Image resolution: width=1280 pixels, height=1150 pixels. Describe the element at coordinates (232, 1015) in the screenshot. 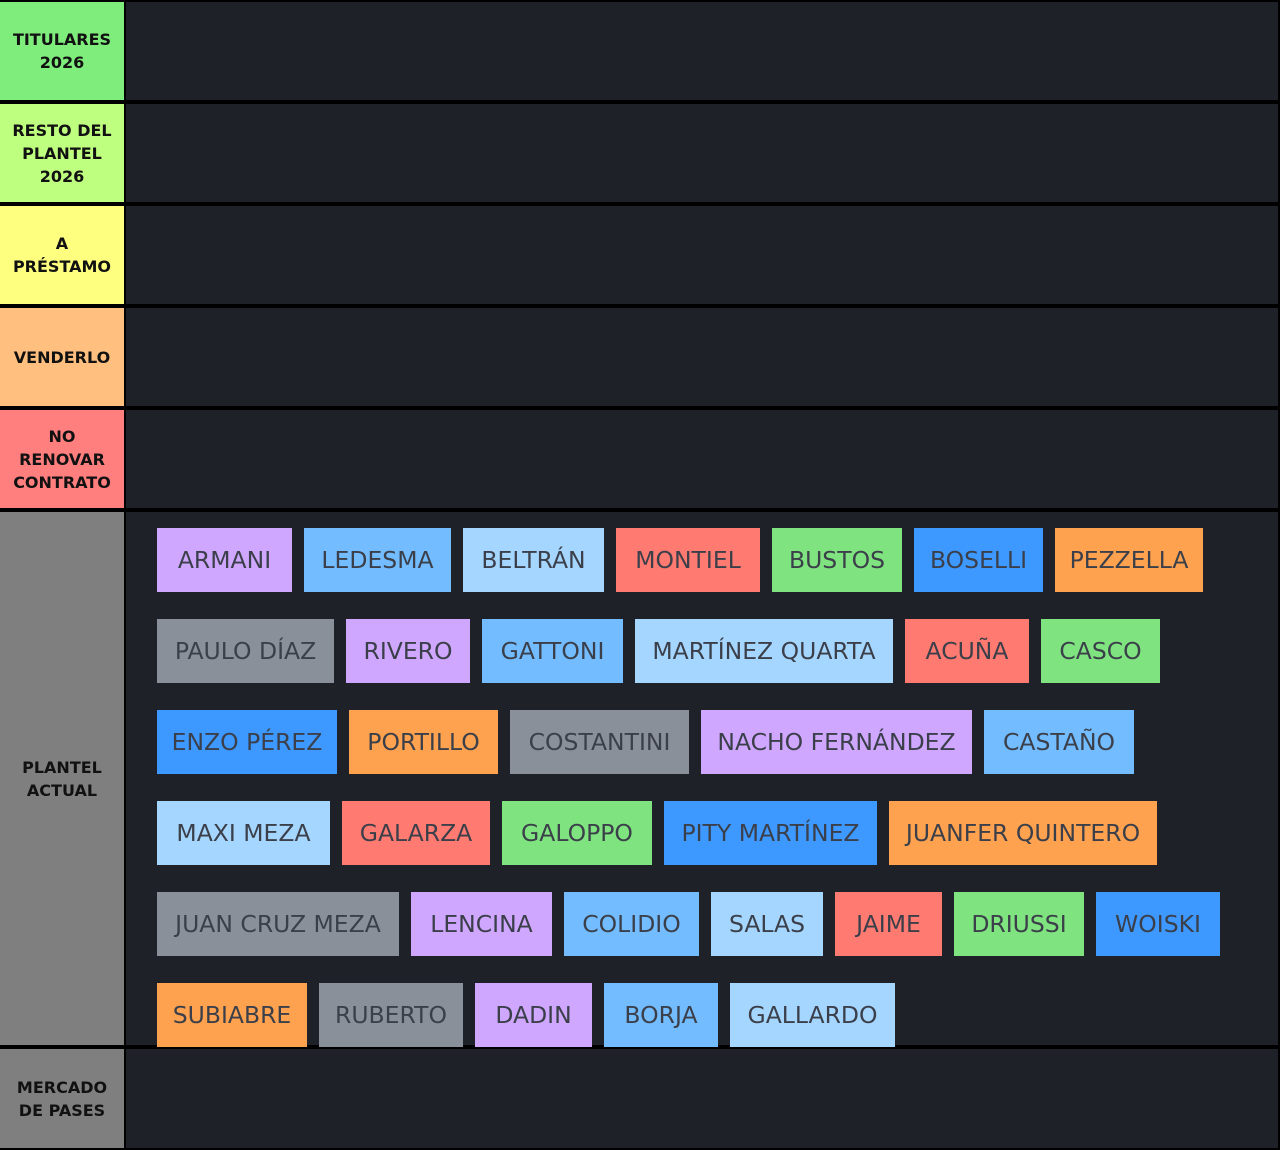

I see `player-item: SUBIABRE` at that location.